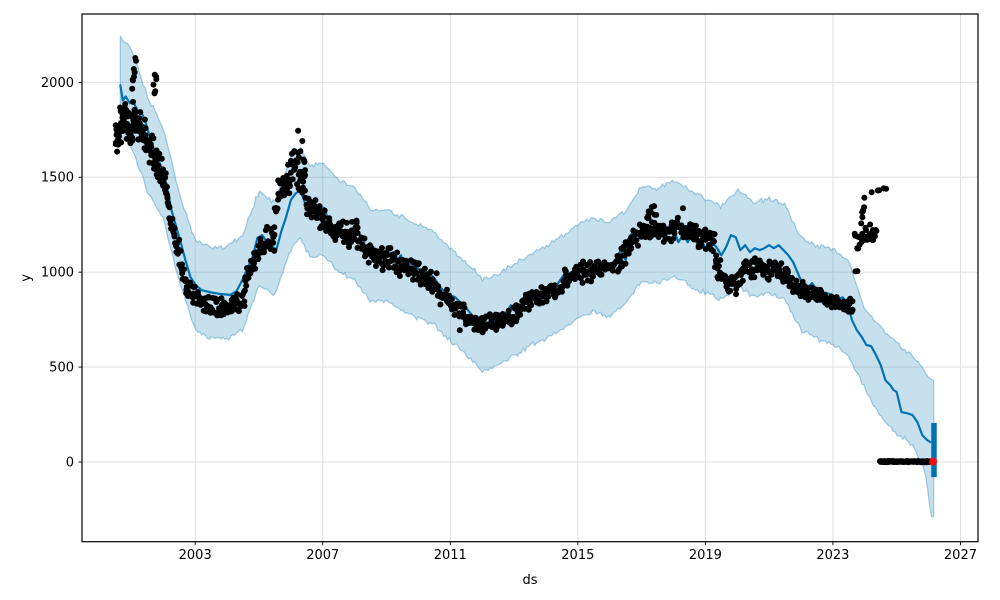 Image resolution: width=1000 pixels, height=600 pixels. I want to click on y-tick-label: 1000, so click(57, 273).